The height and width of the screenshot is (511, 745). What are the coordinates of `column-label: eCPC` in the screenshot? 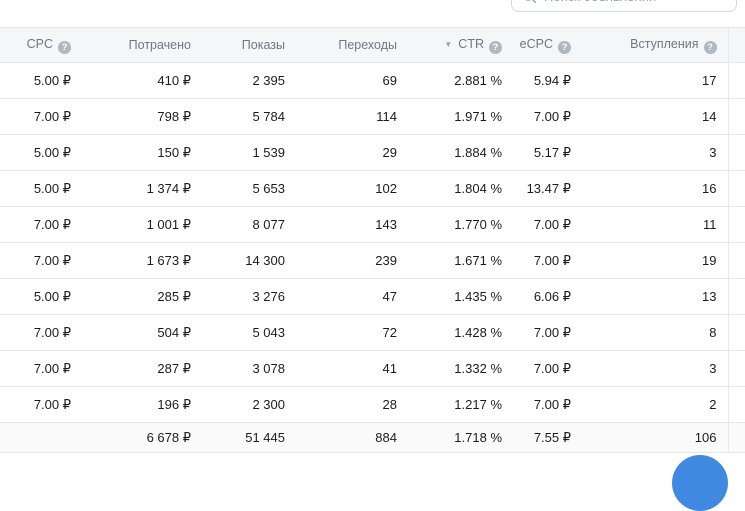 It's located at (536, 43).